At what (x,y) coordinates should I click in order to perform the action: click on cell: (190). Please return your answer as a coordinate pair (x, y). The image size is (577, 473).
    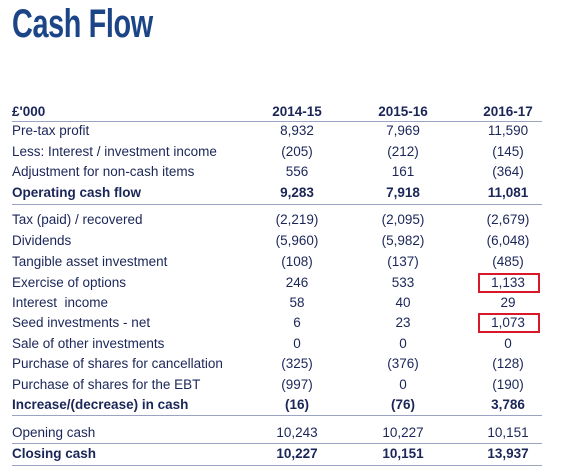
    Looking at the image, I should click on (508, 384).